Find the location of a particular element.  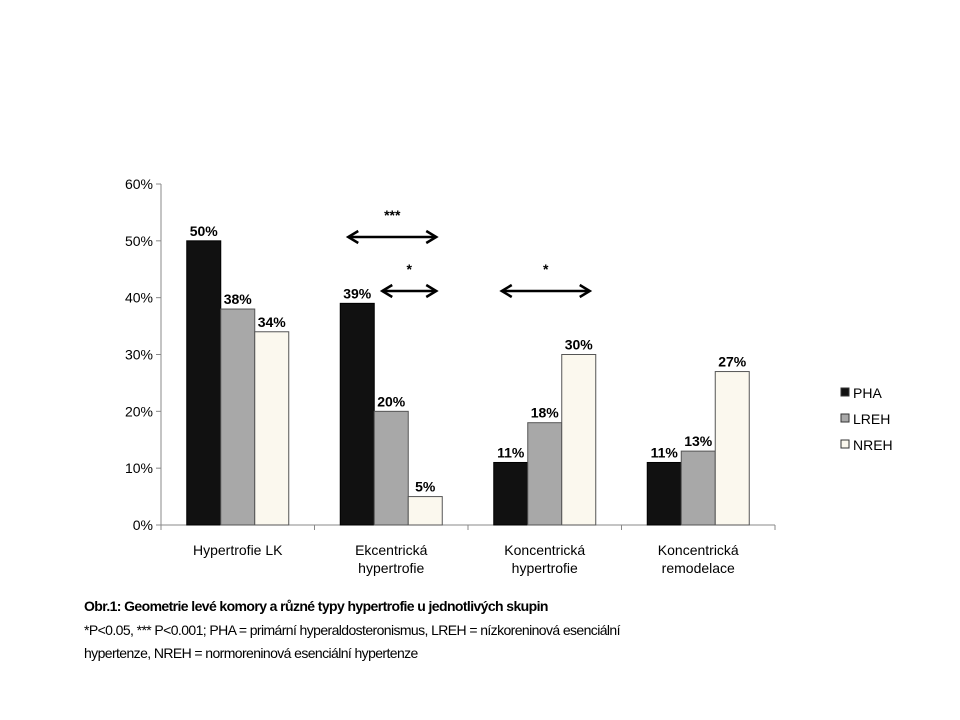

x-tick-label: Hypertrofie LK is located at coordinates (238, 550).